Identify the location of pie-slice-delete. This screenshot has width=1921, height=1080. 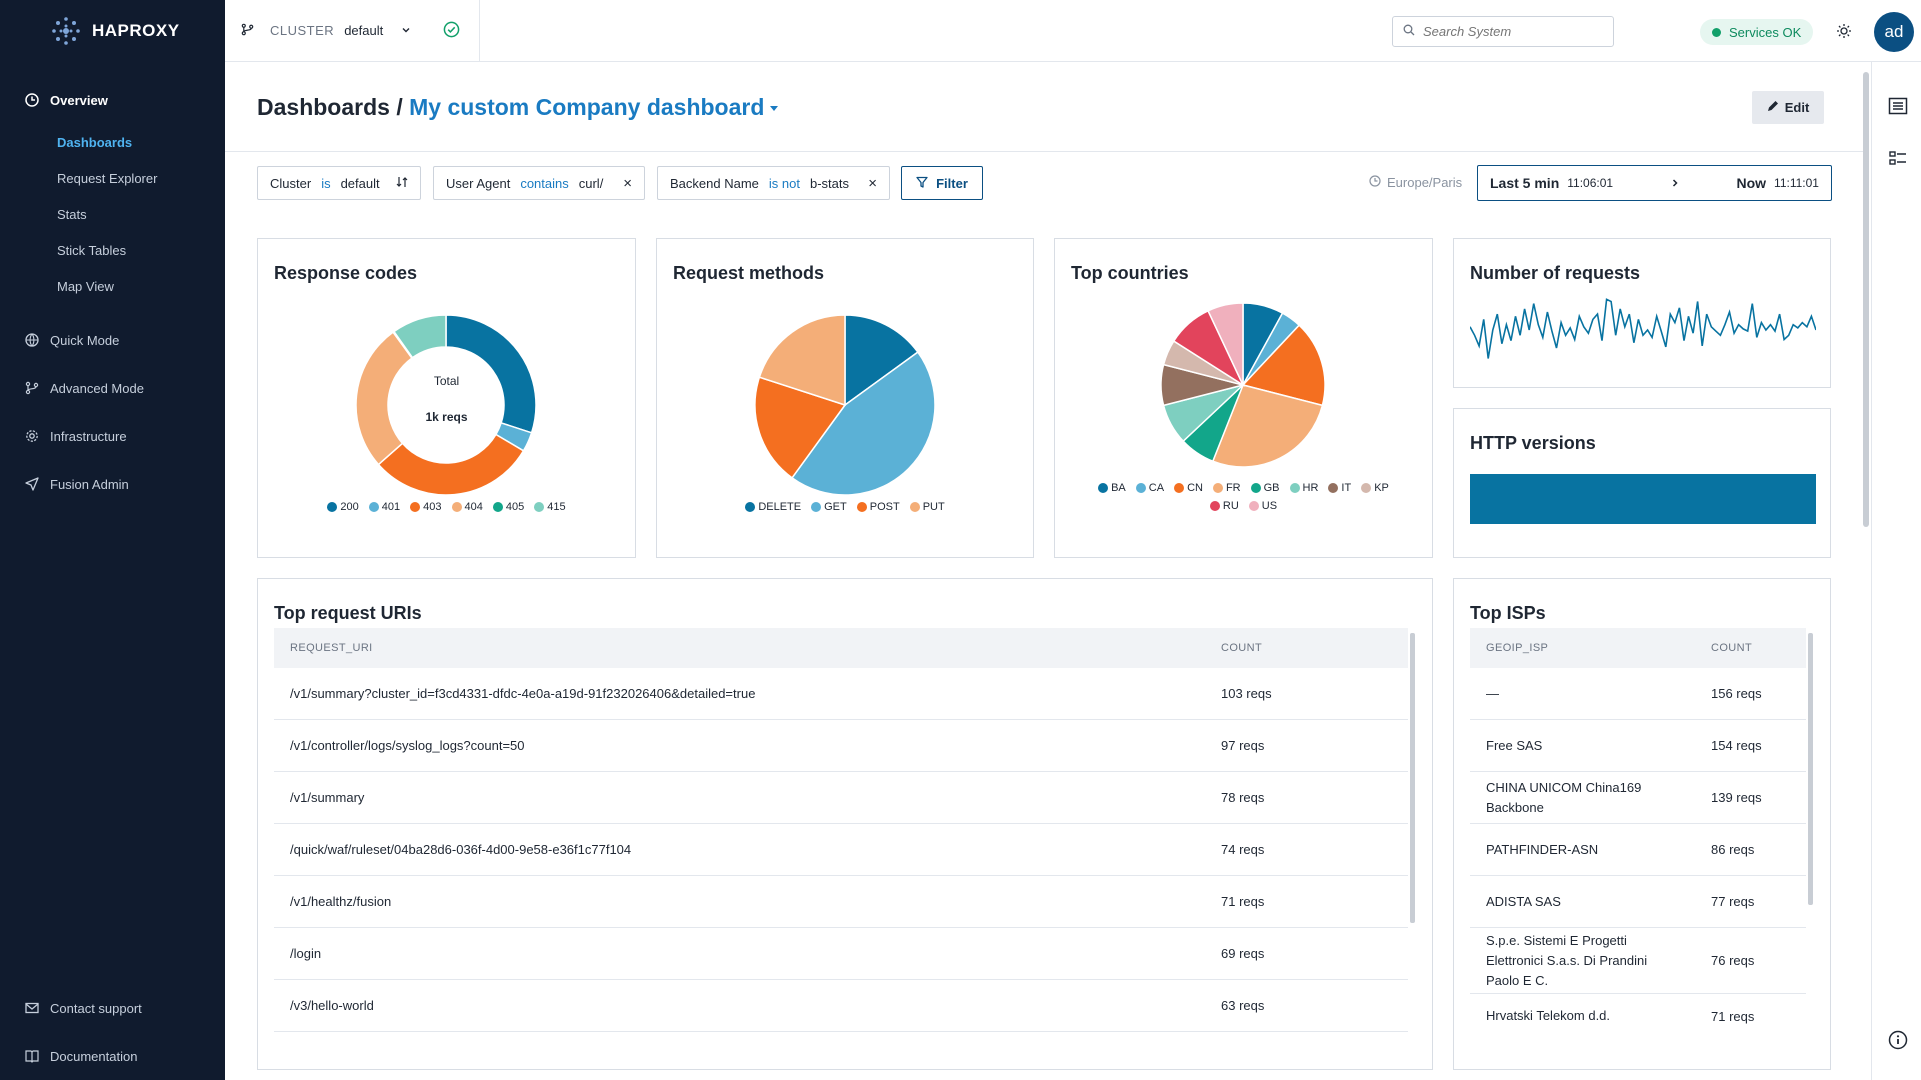
(881, 360).